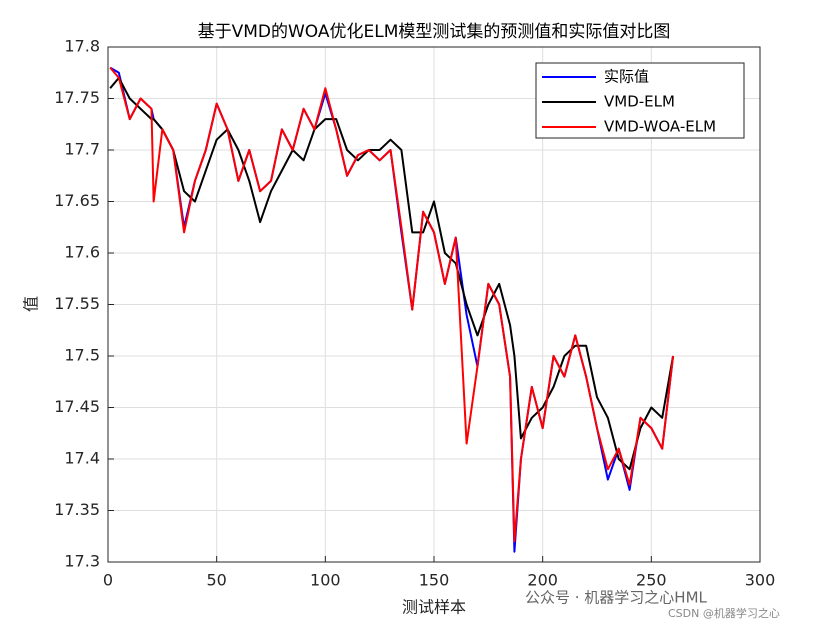  I want to click on x-tick-label: 250, so click(651, 580).